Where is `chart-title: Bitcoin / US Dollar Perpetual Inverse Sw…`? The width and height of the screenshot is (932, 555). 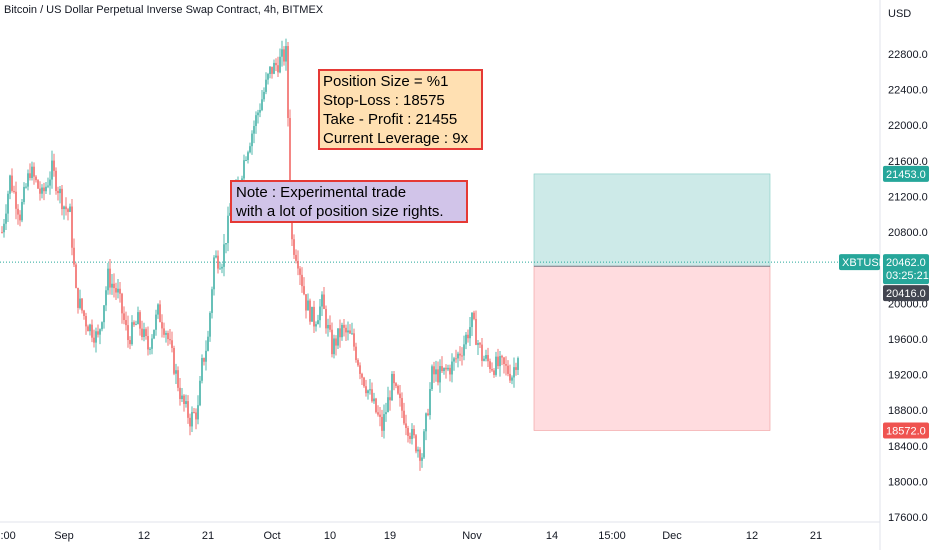 chart-title: Bitcoin / US Dollar Perpetual Inverse Sw… is located at coordinates (164, 10).